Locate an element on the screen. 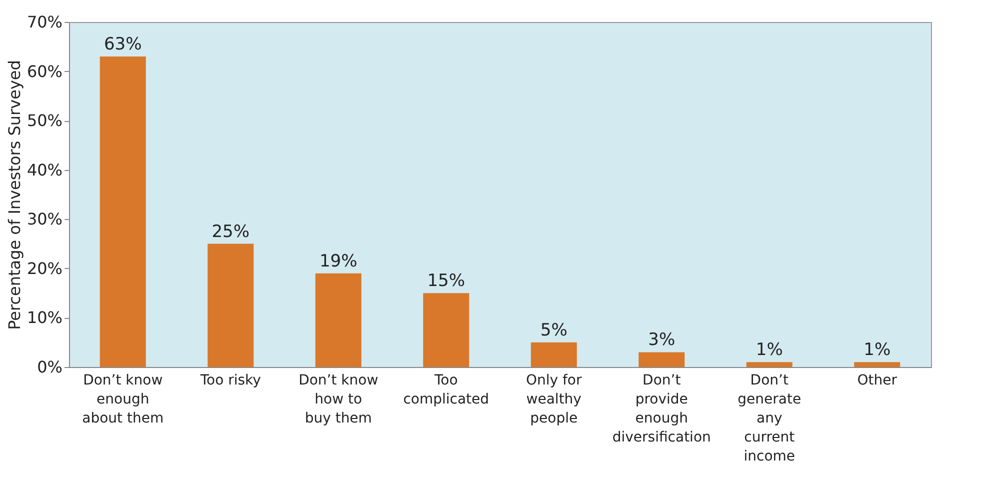  x-tick-label: Don’t know how to buy them is located at coordinates (338, 399).